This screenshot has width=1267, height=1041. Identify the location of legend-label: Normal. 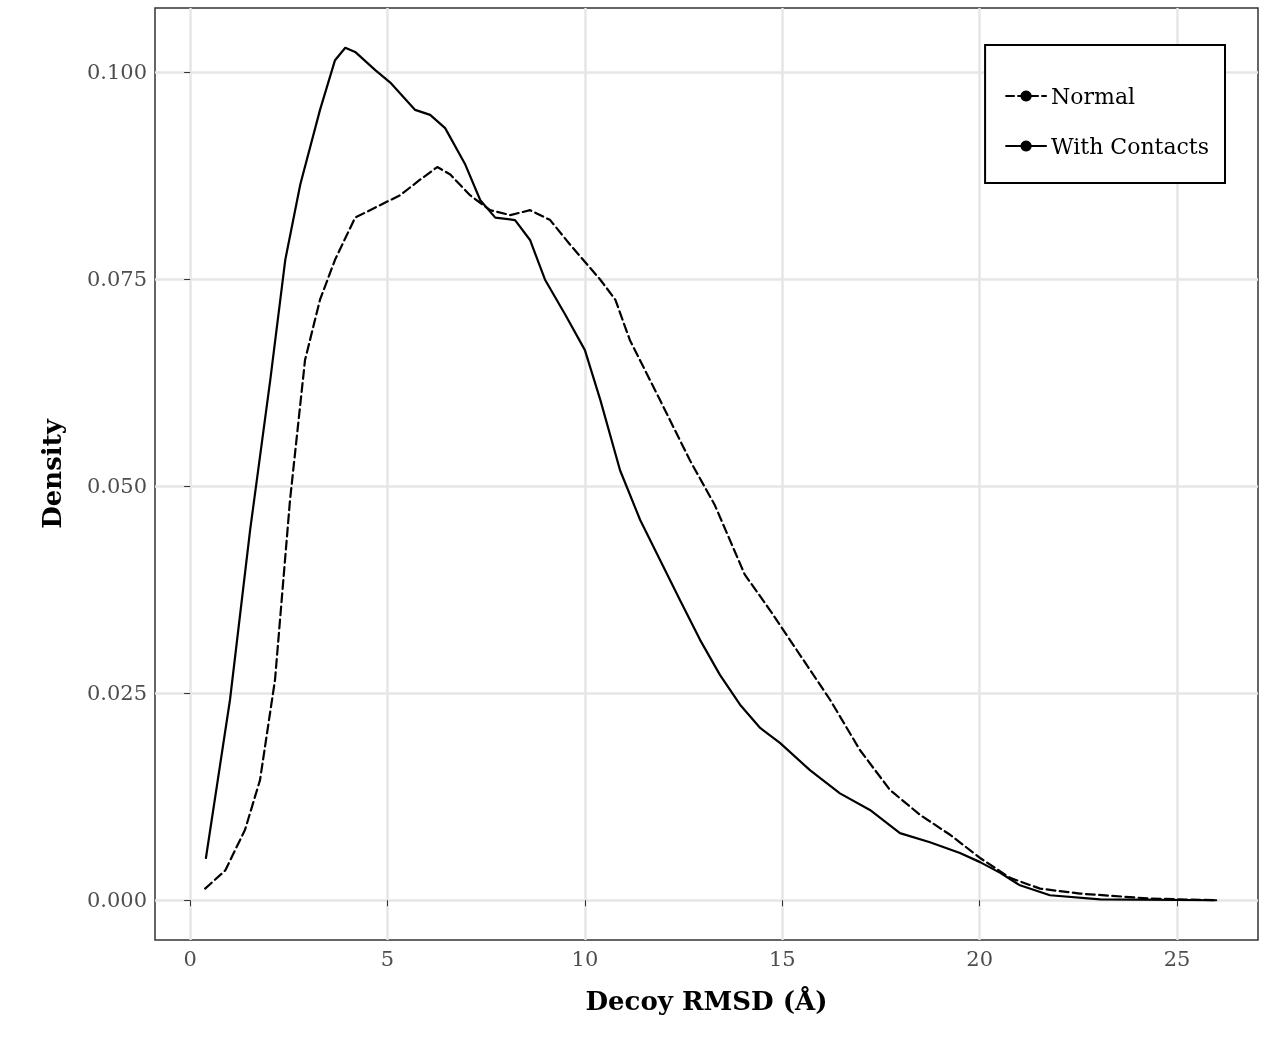
(1093, 96).